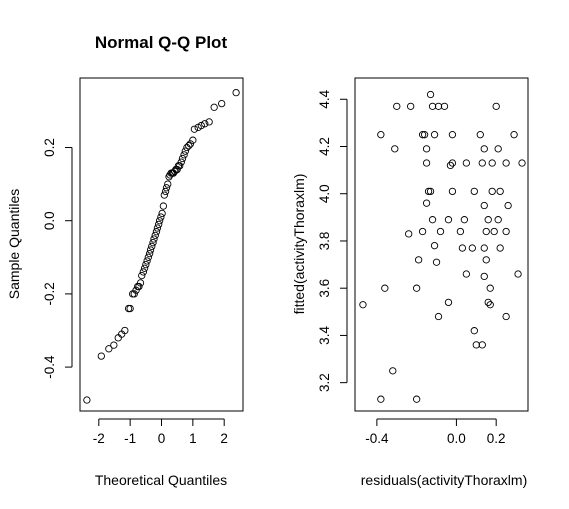  What do you see at coordinates (324, 335) in the screenshot?
I see `residuals-y-tick-label: 3.4` at bounding box center [324, 335].